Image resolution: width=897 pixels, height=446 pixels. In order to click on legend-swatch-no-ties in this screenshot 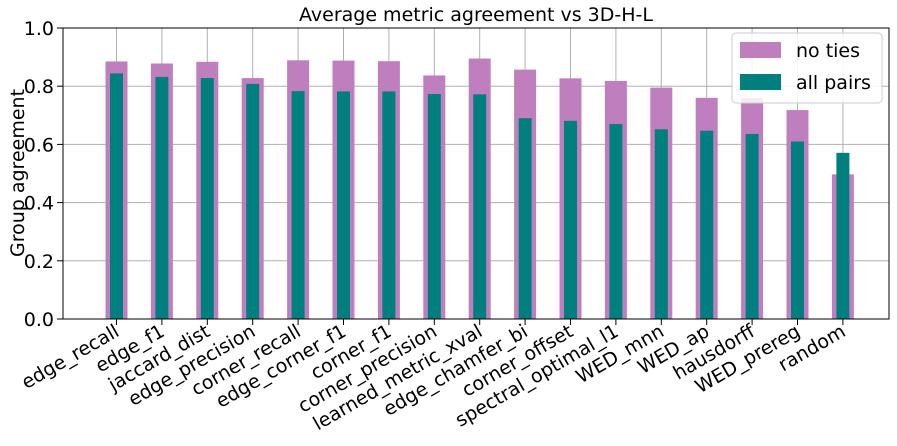, I will do `click(760, 50)`.